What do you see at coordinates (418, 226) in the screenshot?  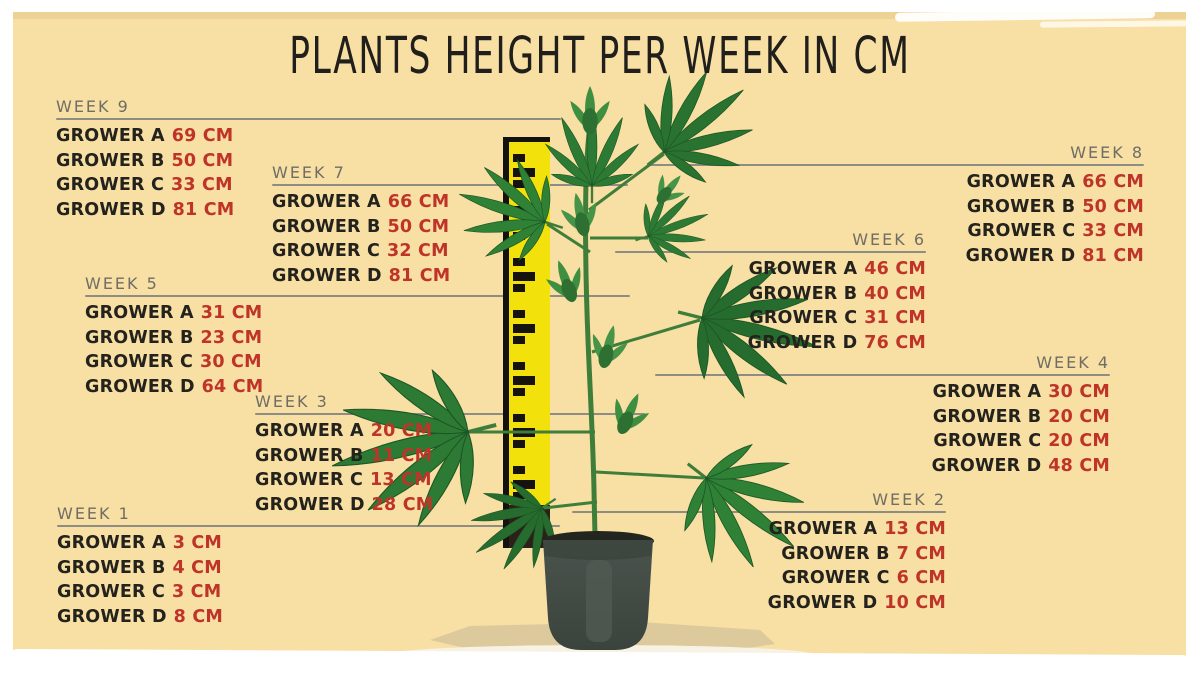 I see `height-value: 50 CM` at bounding box center [418, 226].